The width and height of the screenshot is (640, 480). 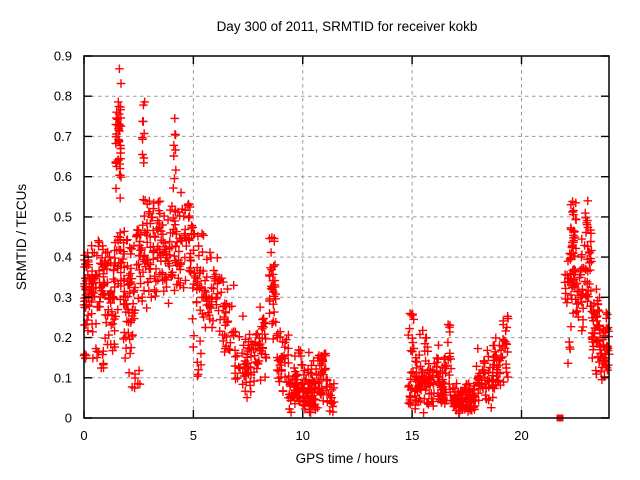 I want to click on x-tick-label: 0, so click(x=83, y=435).